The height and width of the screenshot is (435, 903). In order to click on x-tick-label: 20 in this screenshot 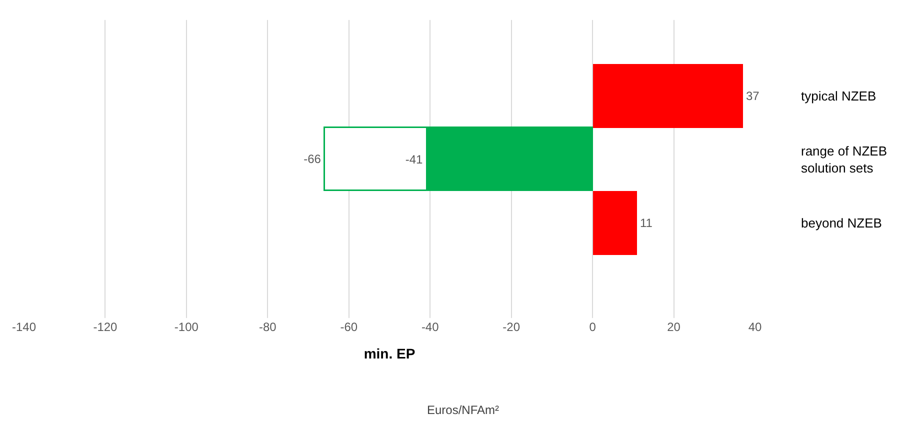, I will do `click(674, 327)`.